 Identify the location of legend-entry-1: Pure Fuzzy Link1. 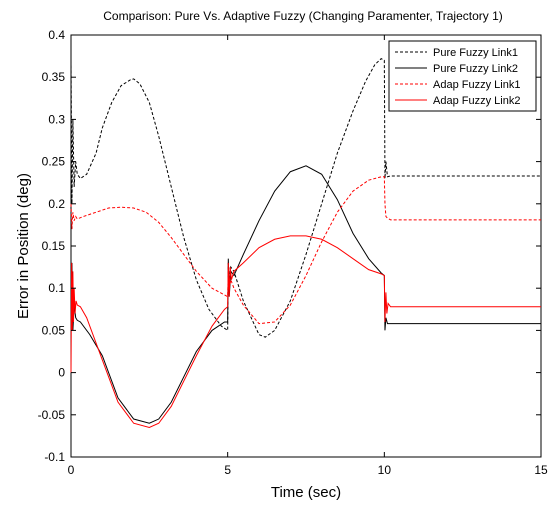
(475, 53).